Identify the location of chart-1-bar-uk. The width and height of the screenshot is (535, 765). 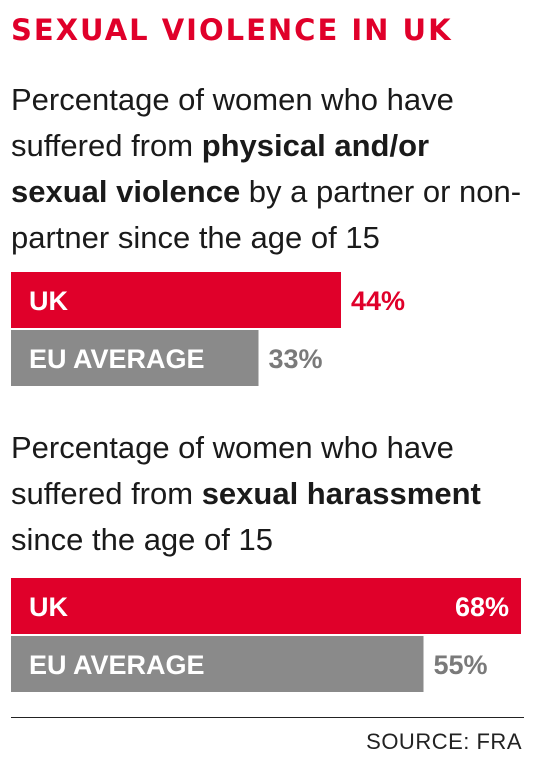
(176, 300).